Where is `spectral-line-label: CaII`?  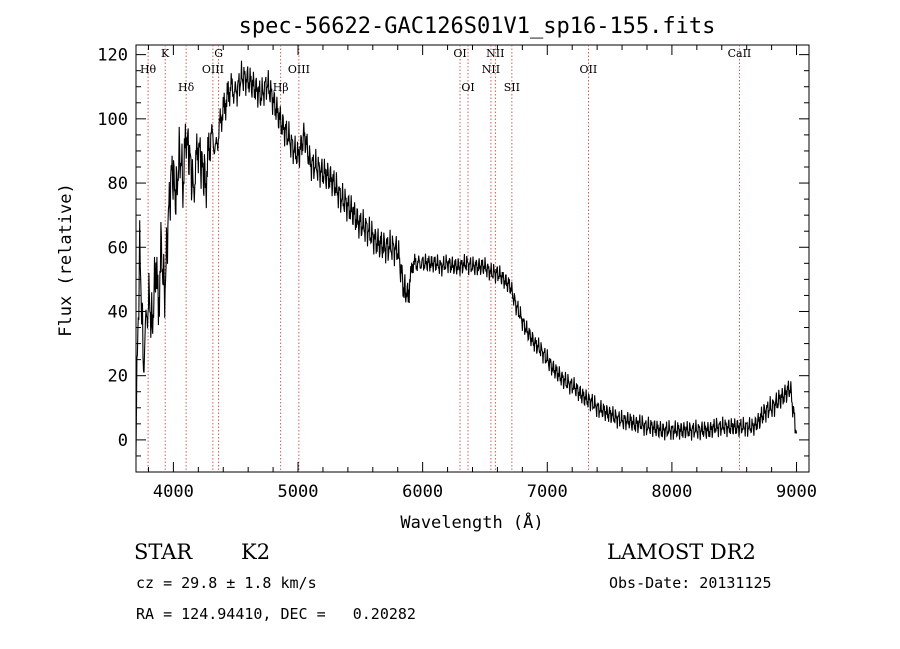
spectral-line-label: CaII is located at coordinates (740, 53).